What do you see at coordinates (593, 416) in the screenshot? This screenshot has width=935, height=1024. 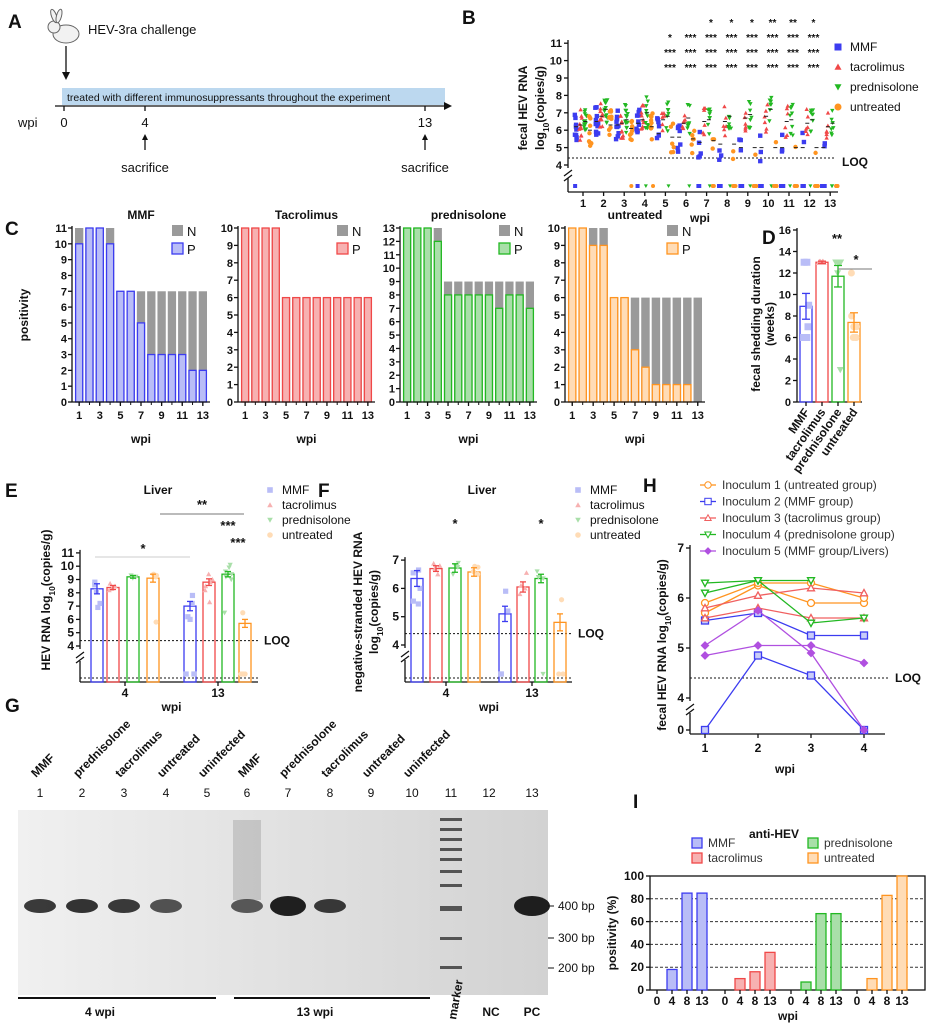 I see `x-tick-label: 3` at bounding box center [593, 416].